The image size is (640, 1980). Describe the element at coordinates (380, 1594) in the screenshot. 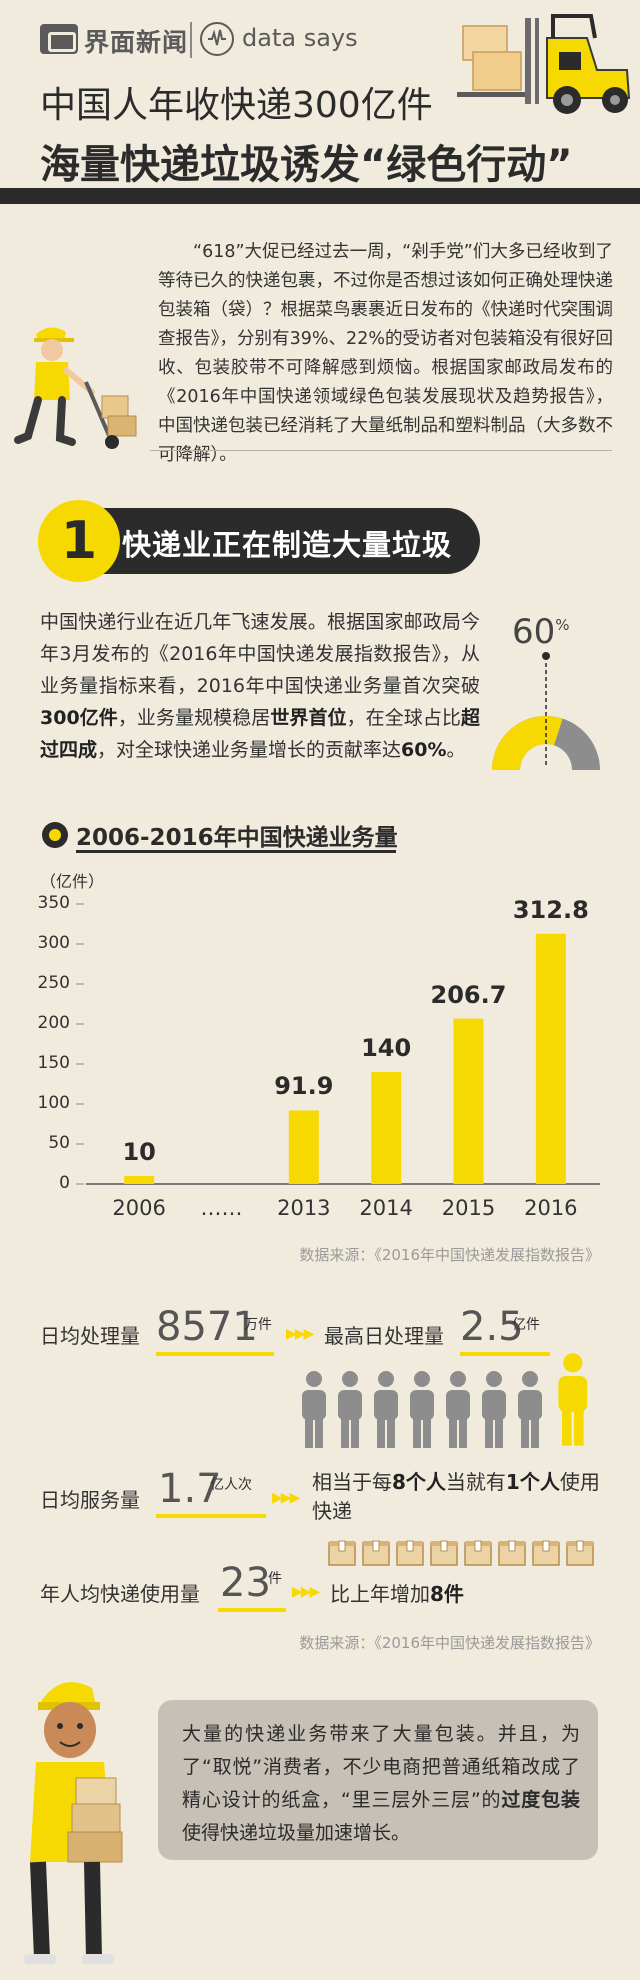

I see `desc-part: 比上年增加` at that location.